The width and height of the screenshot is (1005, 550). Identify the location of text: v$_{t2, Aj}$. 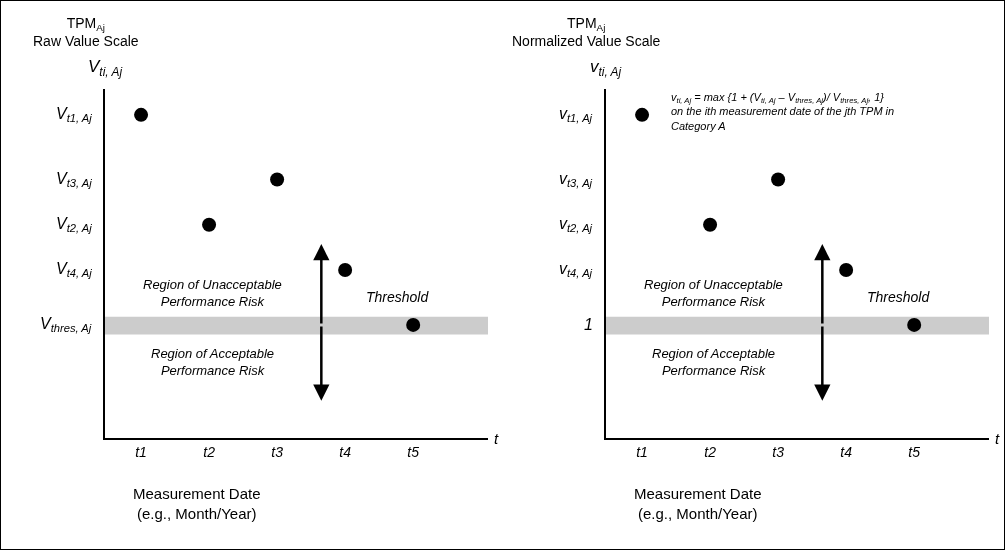
(576, 225).